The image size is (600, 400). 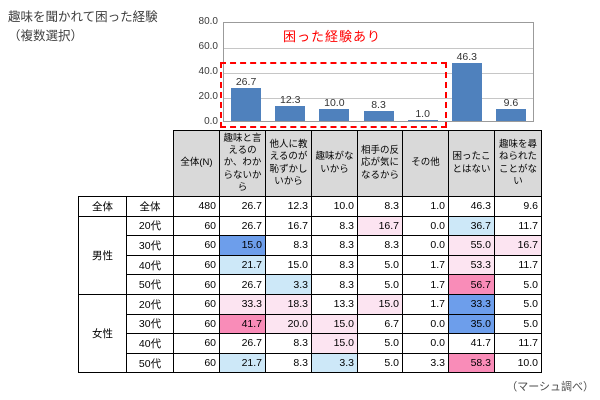 I want to click on group-cell: 男性, so click(x=102, y=255).